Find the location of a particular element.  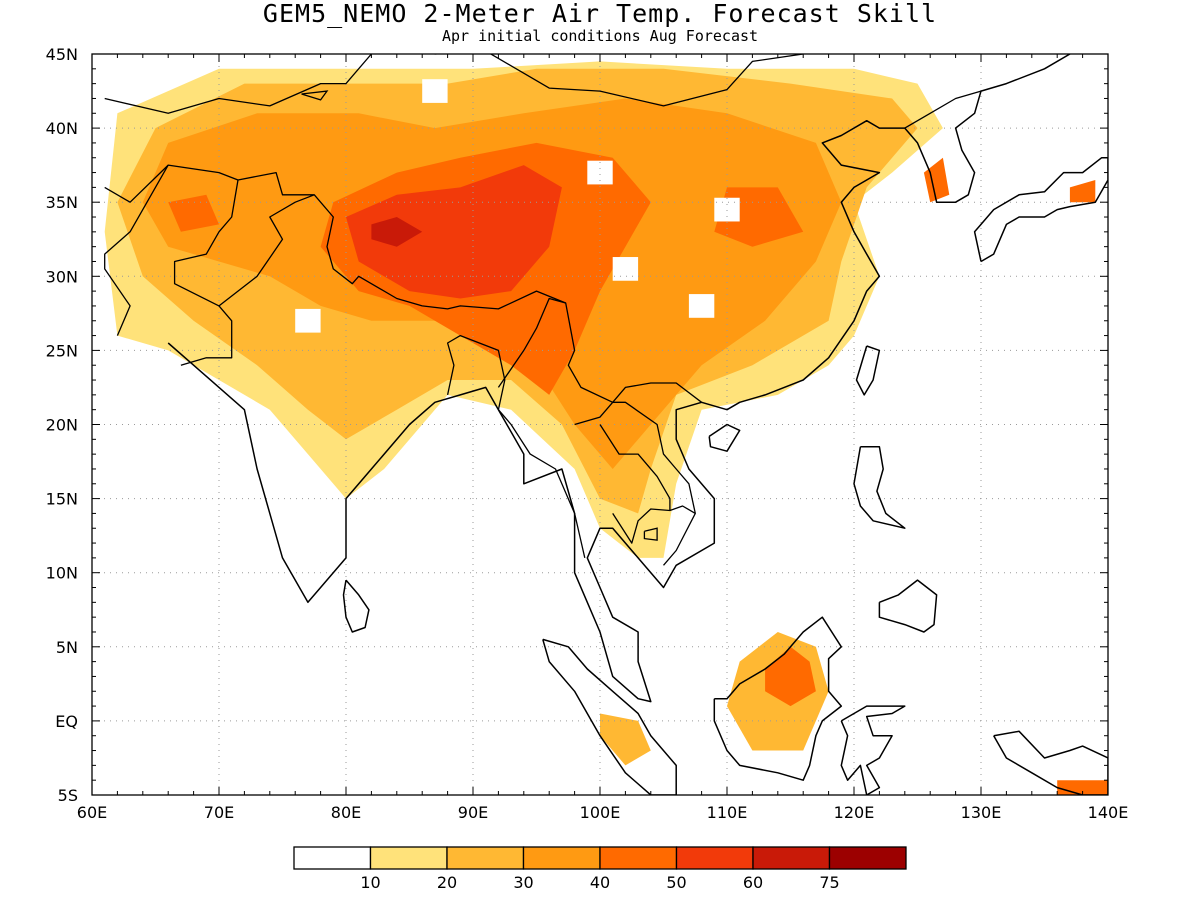

colorbar-label: 60 is located at coordinates (753, 882).